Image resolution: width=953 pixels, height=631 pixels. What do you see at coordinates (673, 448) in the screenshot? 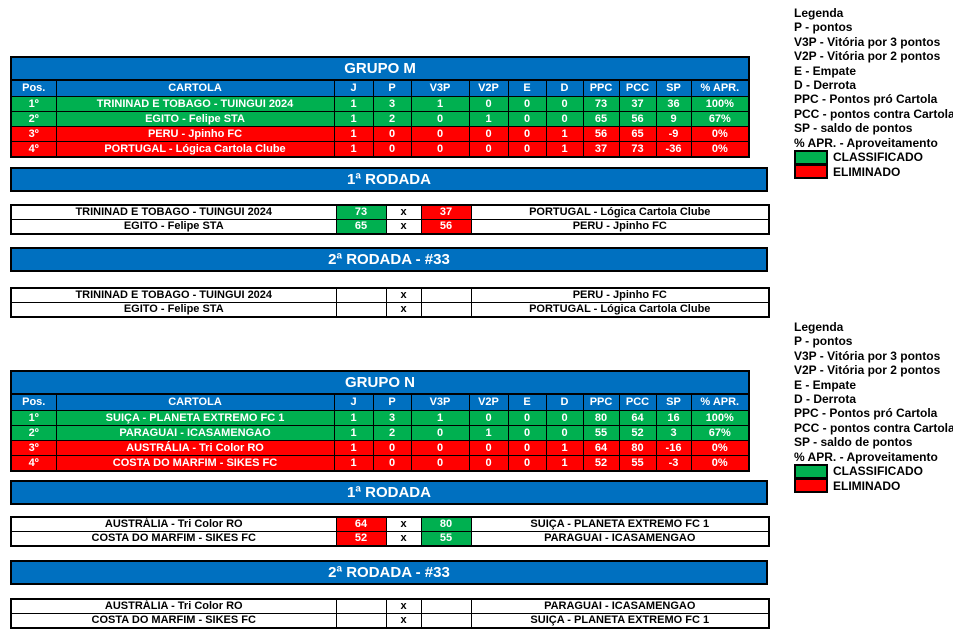
I see `stat-cell: -16` at bounding box center [673, 448].